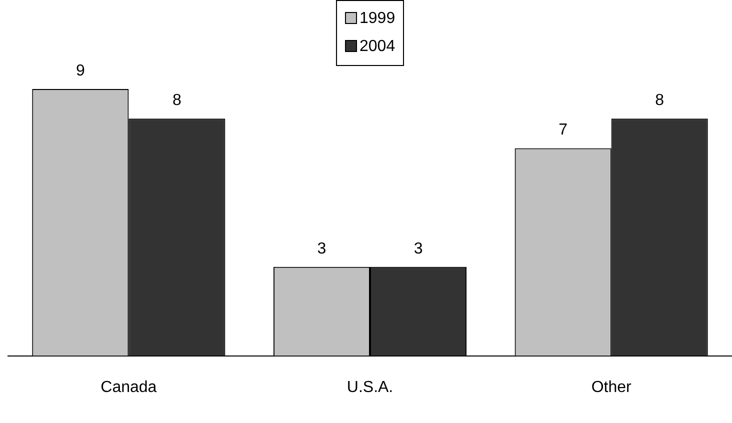 Image resolution: width=732 pixels, height=423 pixels. Describe the element at coordinates (80, 71) in the screenshot. I see `data-label: 9` at that location.